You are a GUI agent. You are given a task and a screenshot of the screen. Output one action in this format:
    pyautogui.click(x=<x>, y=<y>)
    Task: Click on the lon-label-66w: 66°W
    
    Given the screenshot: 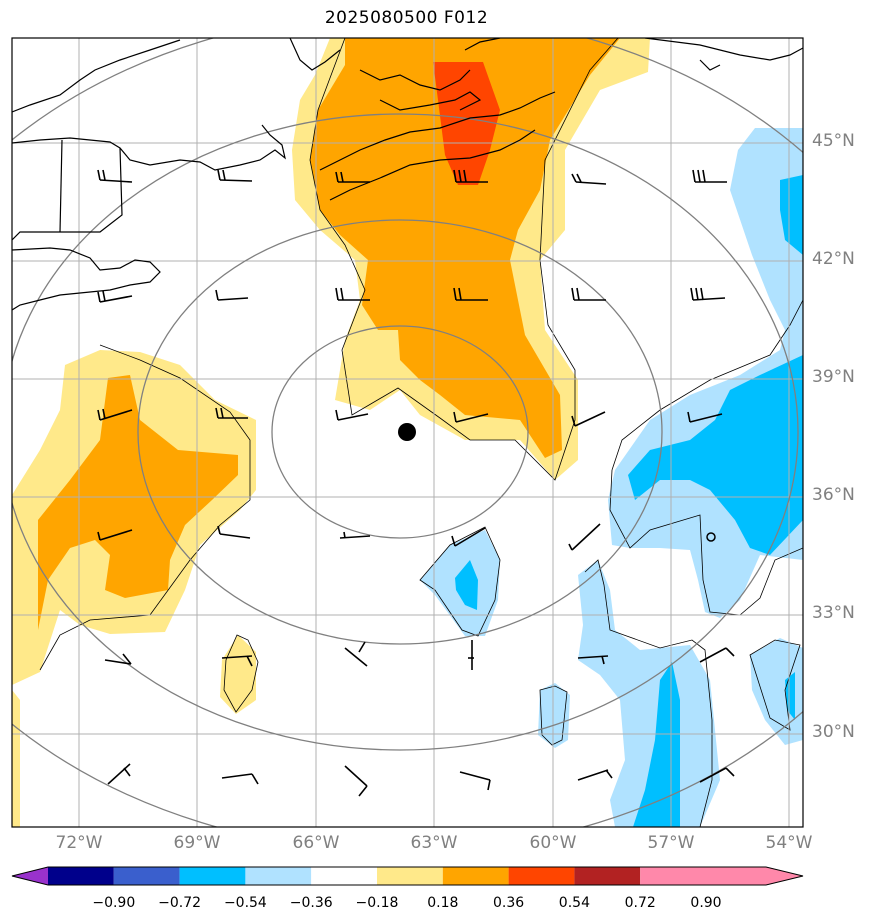 What is the action you would take?
    pyautogui.click(x=316, y=843)
    